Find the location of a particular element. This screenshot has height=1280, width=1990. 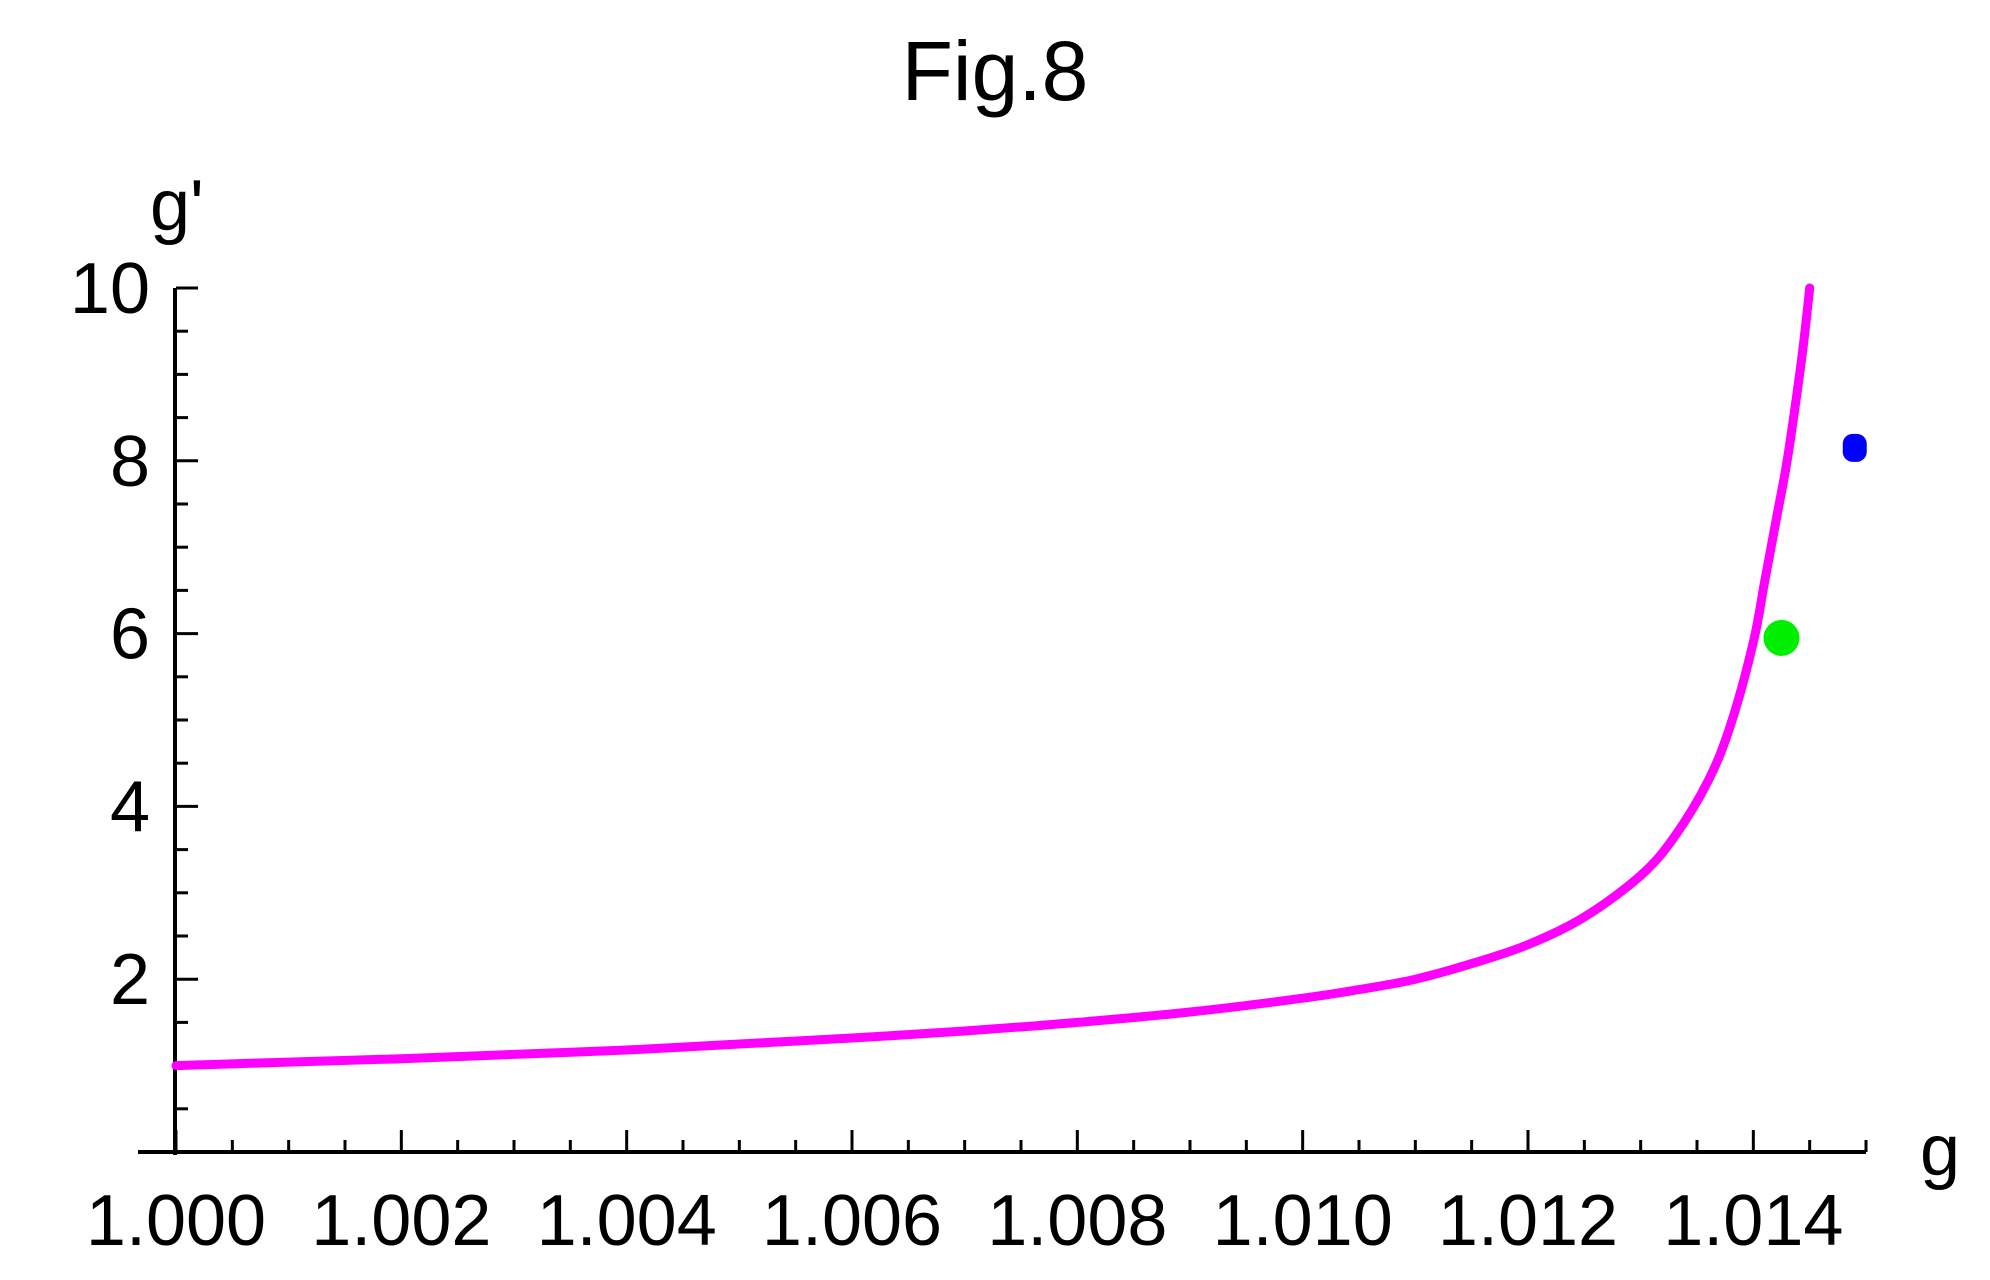

y-tick-label: 6 is located at coordinates (130, 635).